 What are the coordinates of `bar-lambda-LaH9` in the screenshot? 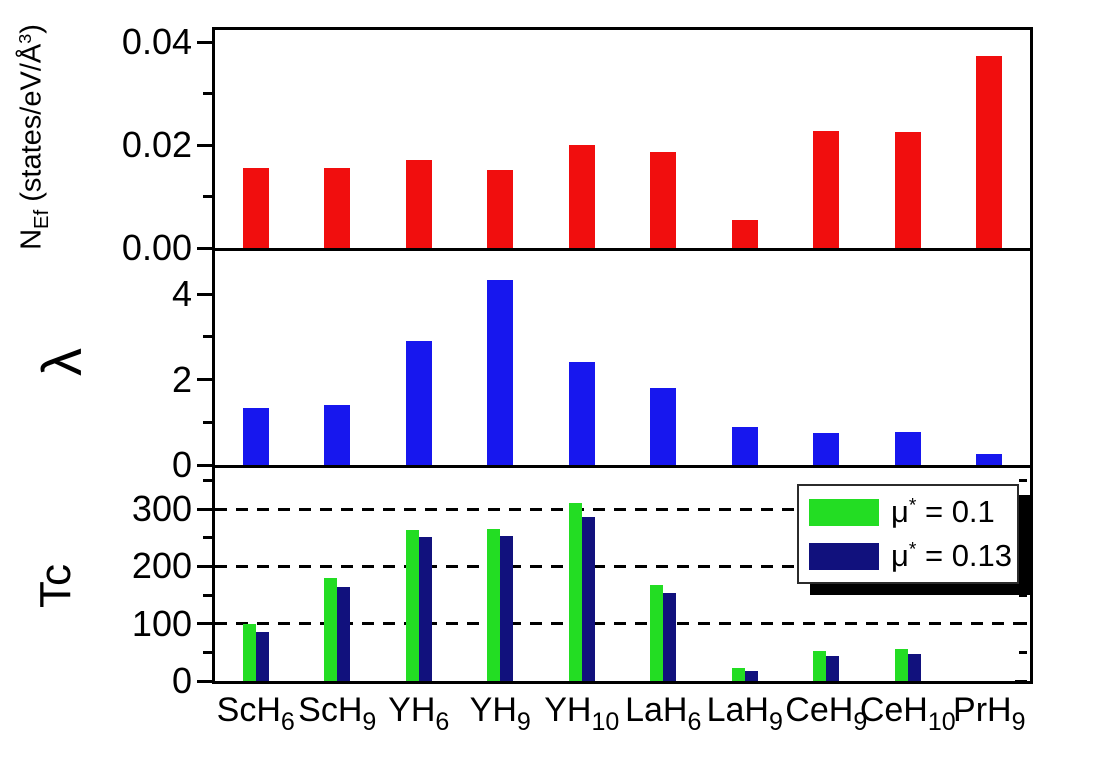 It's located at (744, 446).